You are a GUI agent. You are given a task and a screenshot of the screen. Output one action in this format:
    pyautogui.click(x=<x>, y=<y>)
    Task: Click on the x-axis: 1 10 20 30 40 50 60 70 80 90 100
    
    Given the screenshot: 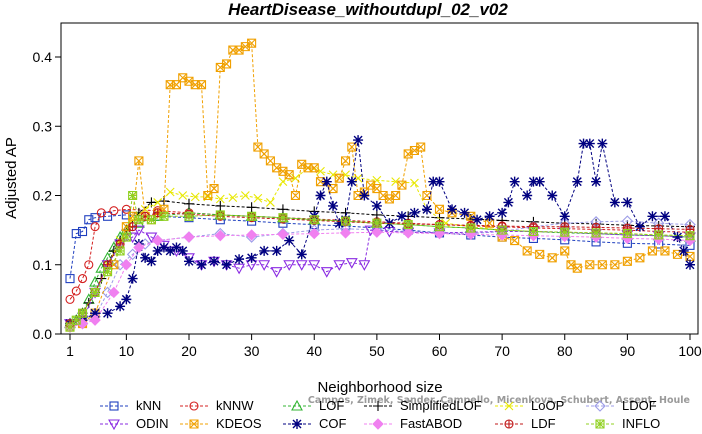 What is the action you would take?
    pyautogui.click(x=384, y=346)
    